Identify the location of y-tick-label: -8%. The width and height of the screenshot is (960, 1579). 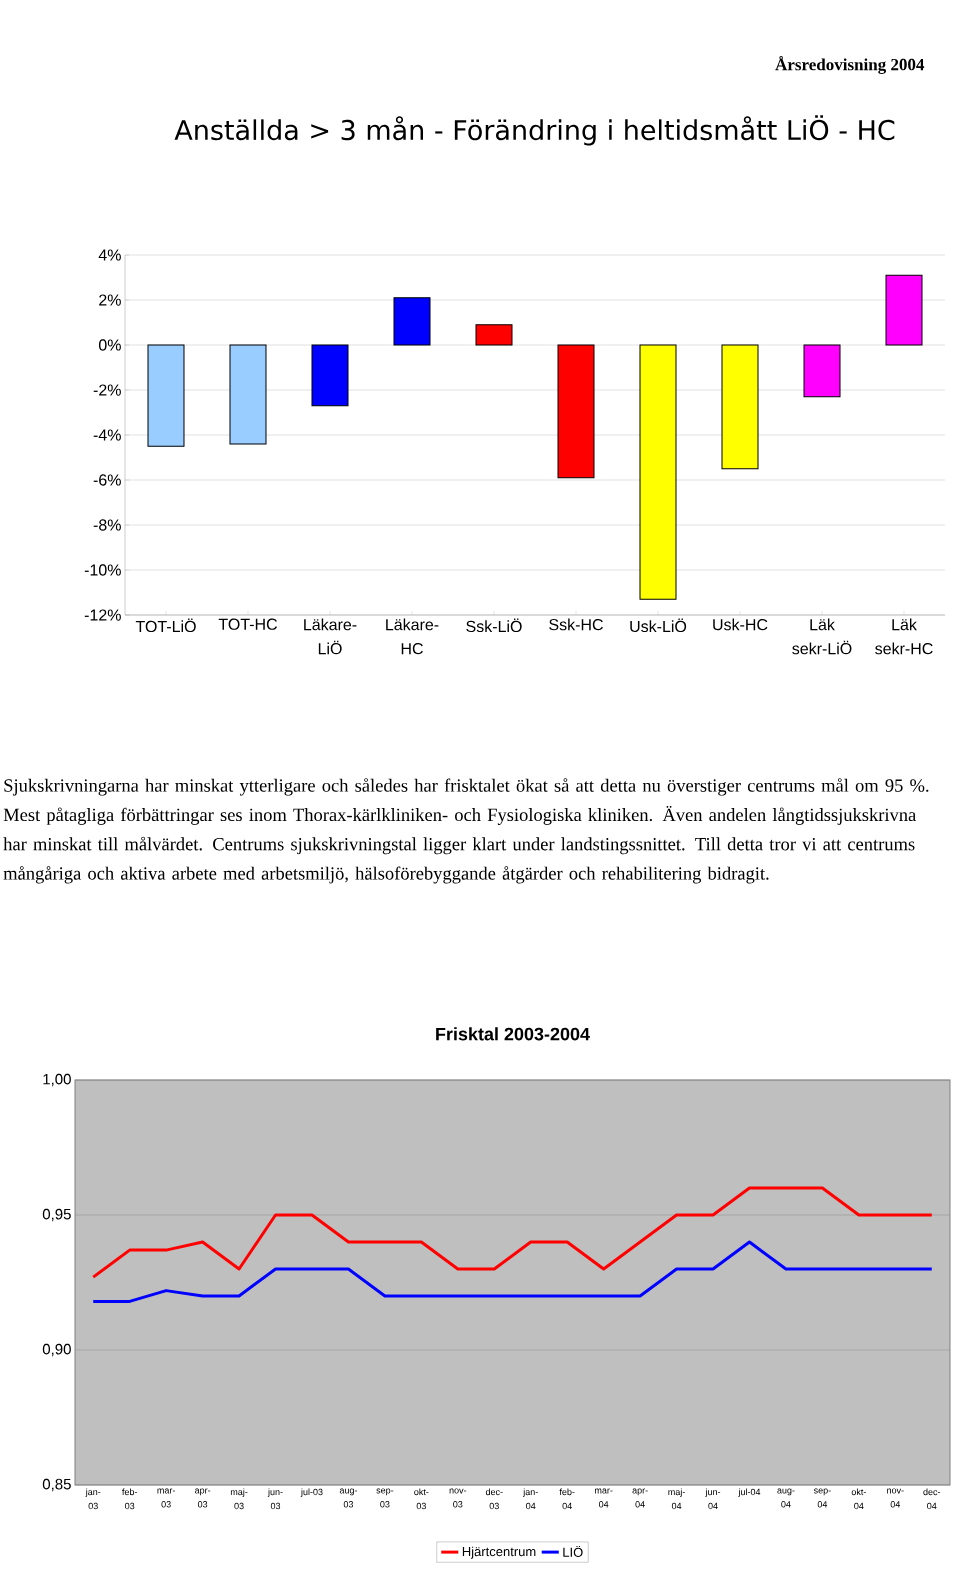
(107, 525).